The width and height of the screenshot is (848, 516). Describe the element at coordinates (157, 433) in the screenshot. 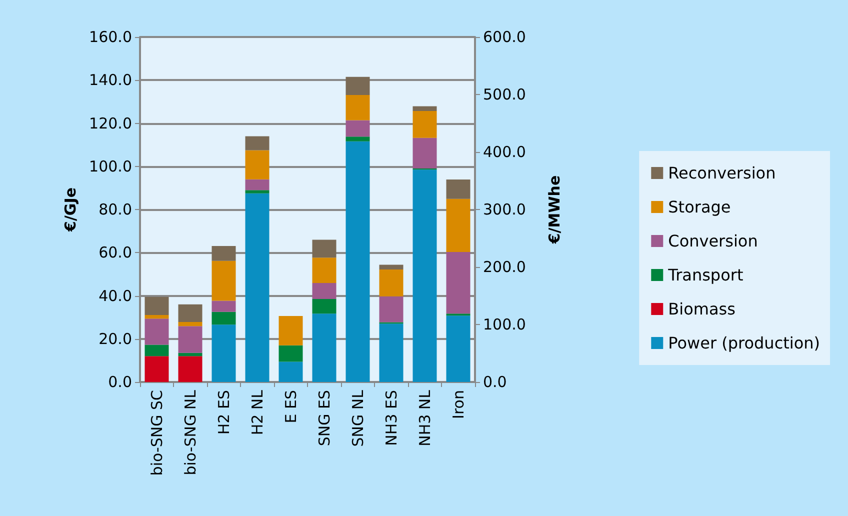

I see `x-tick-label: bio-SNG SC` at that location.